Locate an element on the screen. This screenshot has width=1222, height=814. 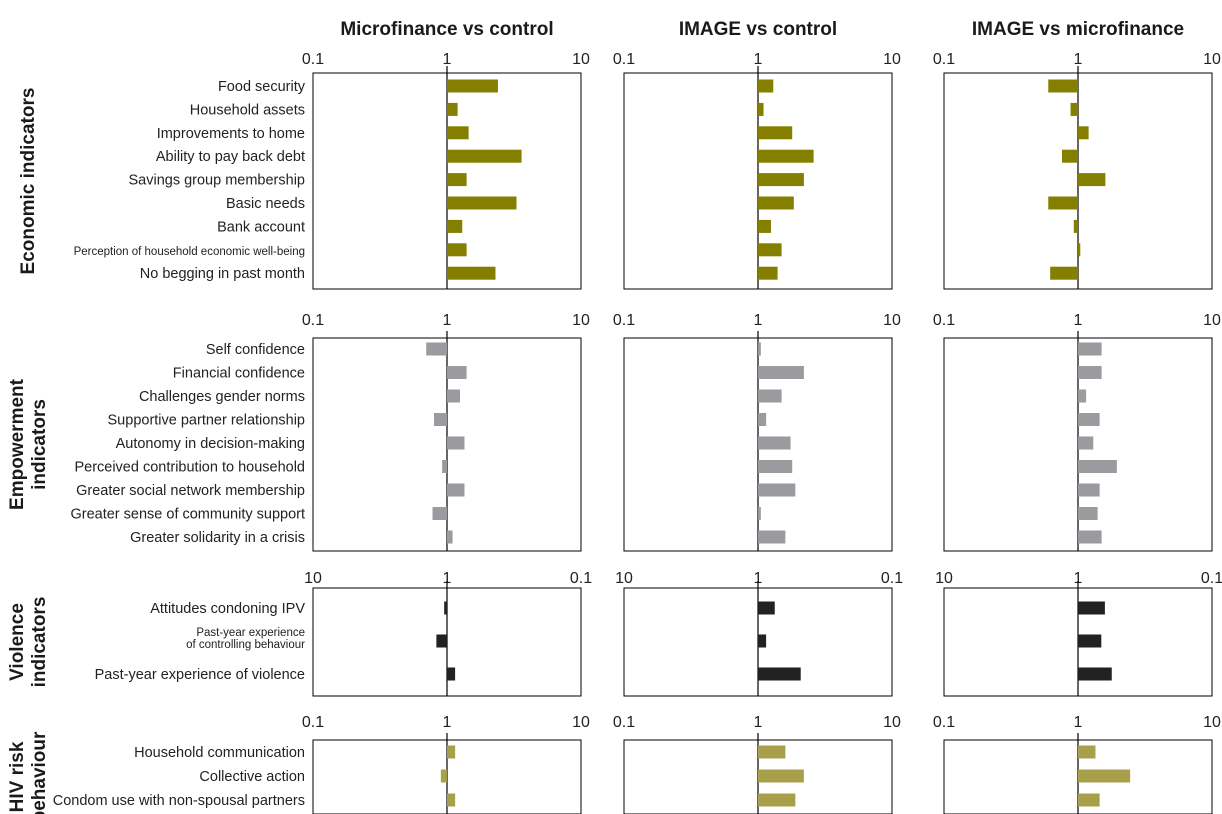
tick-label-empowerment-3-1: 0.1 is located at coordinates (944, 320).